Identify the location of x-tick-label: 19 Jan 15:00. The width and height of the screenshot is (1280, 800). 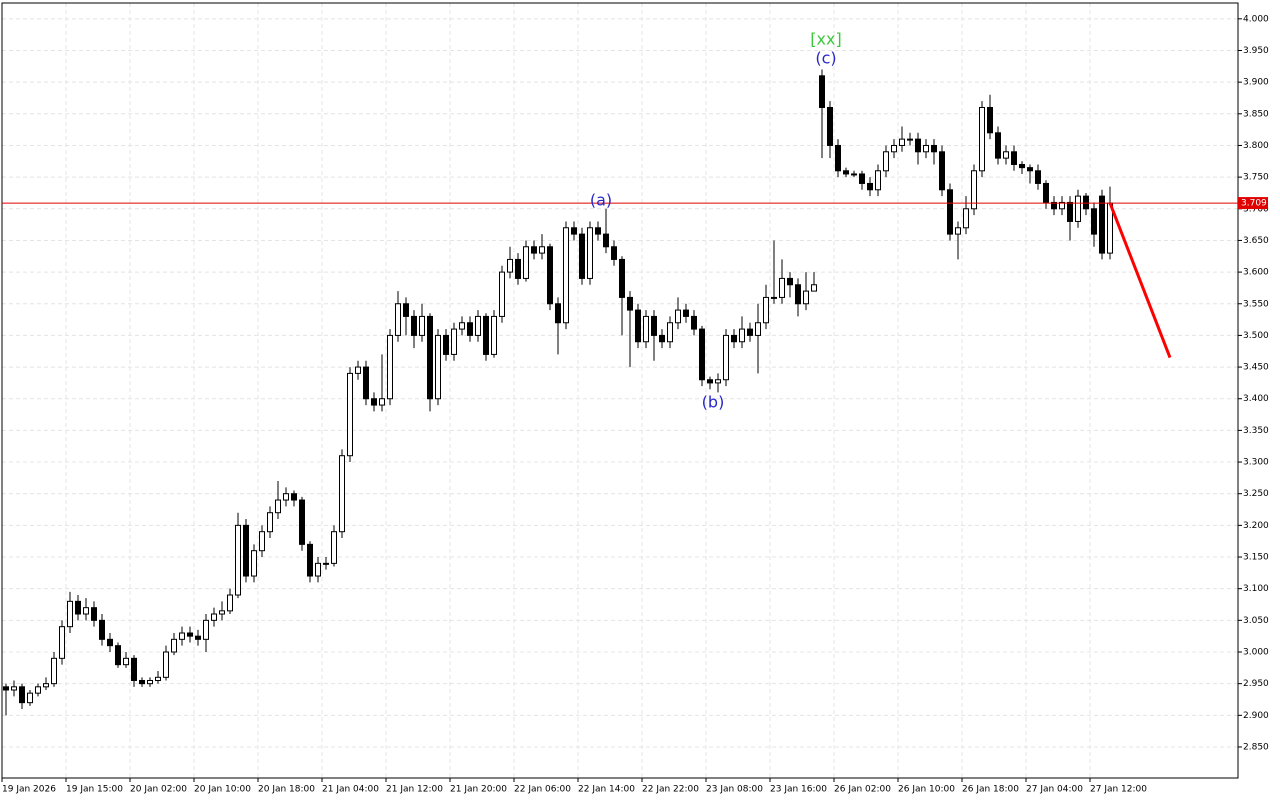
(94, 790).